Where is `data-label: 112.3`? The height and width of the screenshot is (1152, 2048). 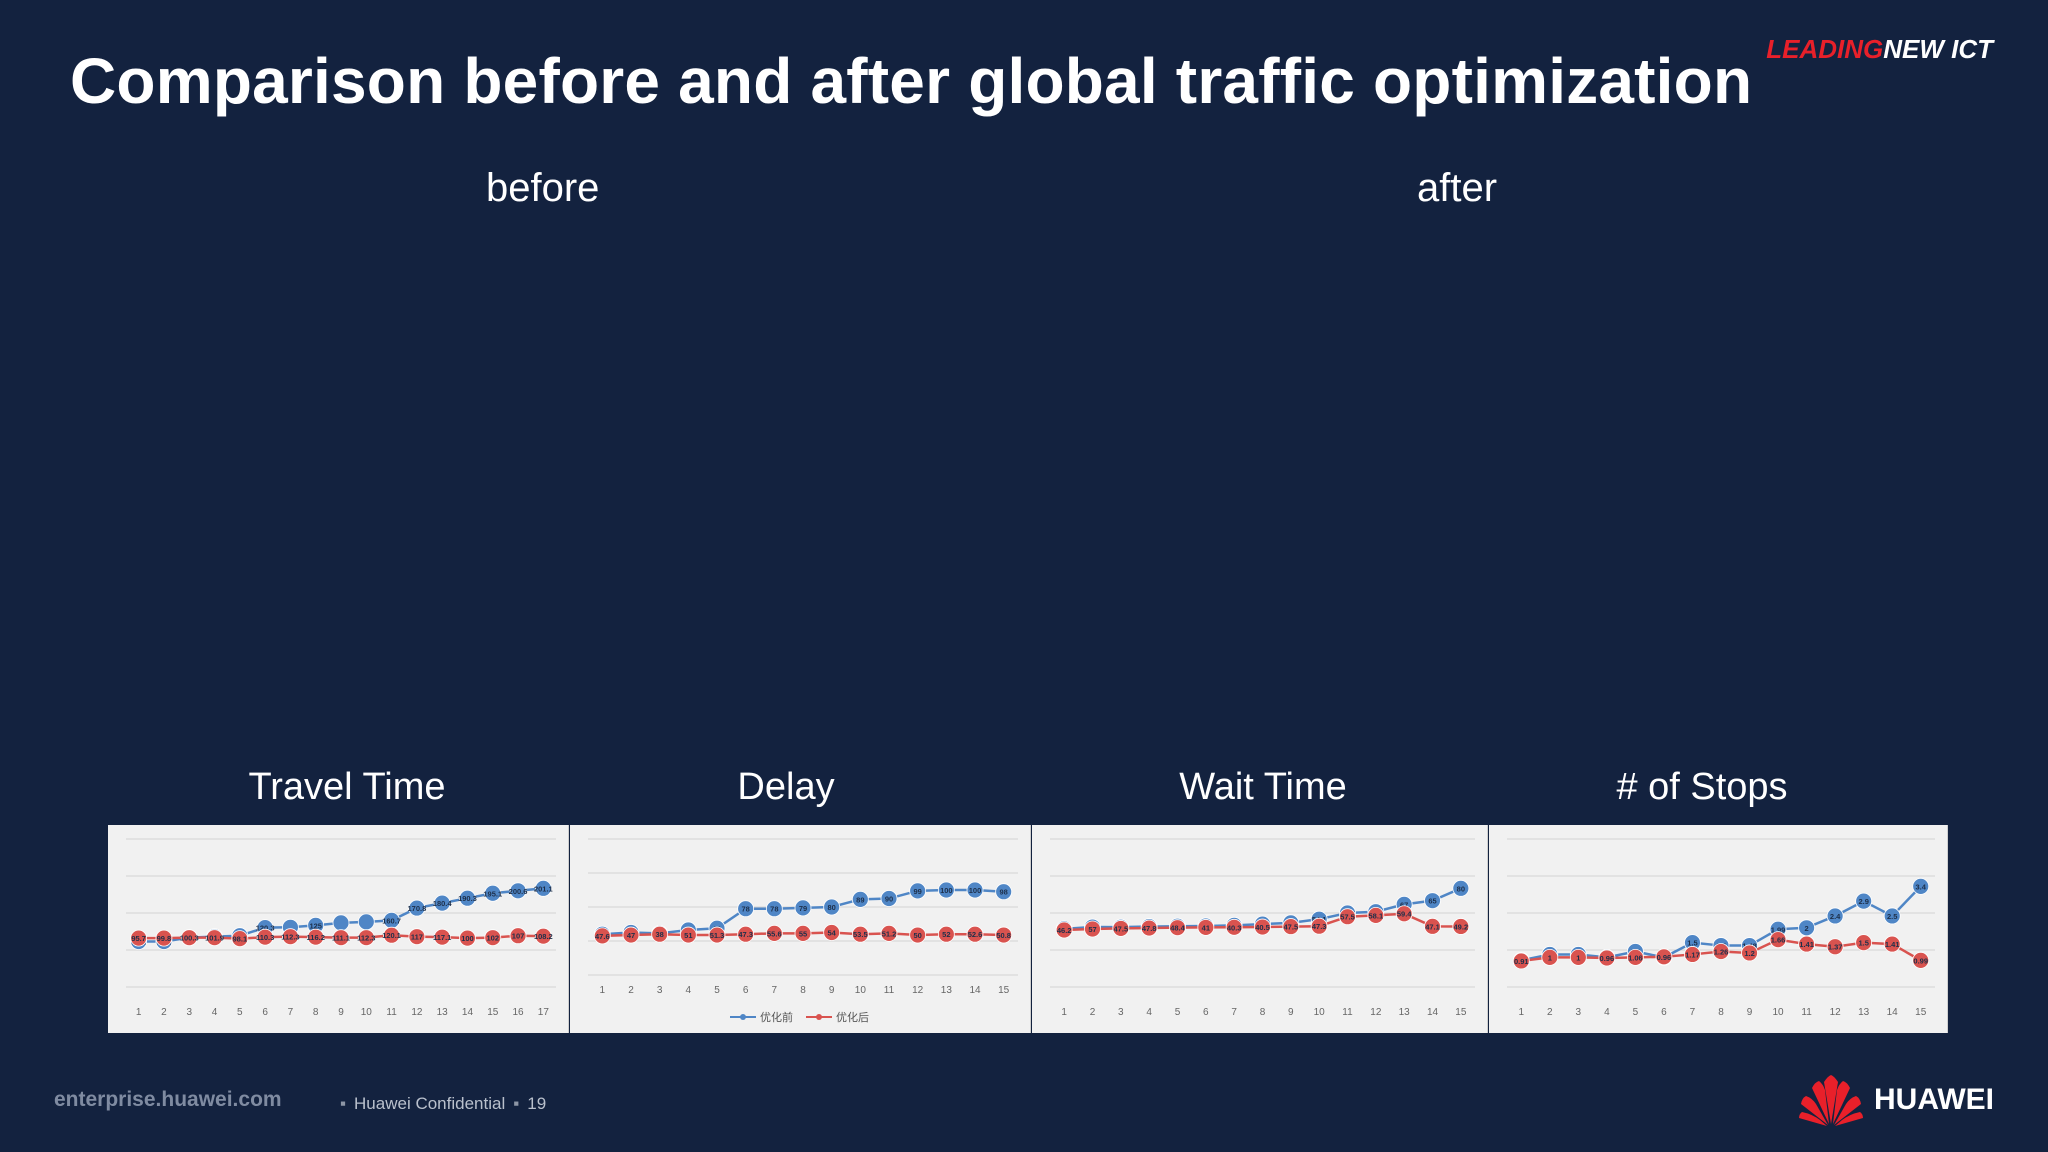 data-label: 112.3 is located at coordinates (290, 937).